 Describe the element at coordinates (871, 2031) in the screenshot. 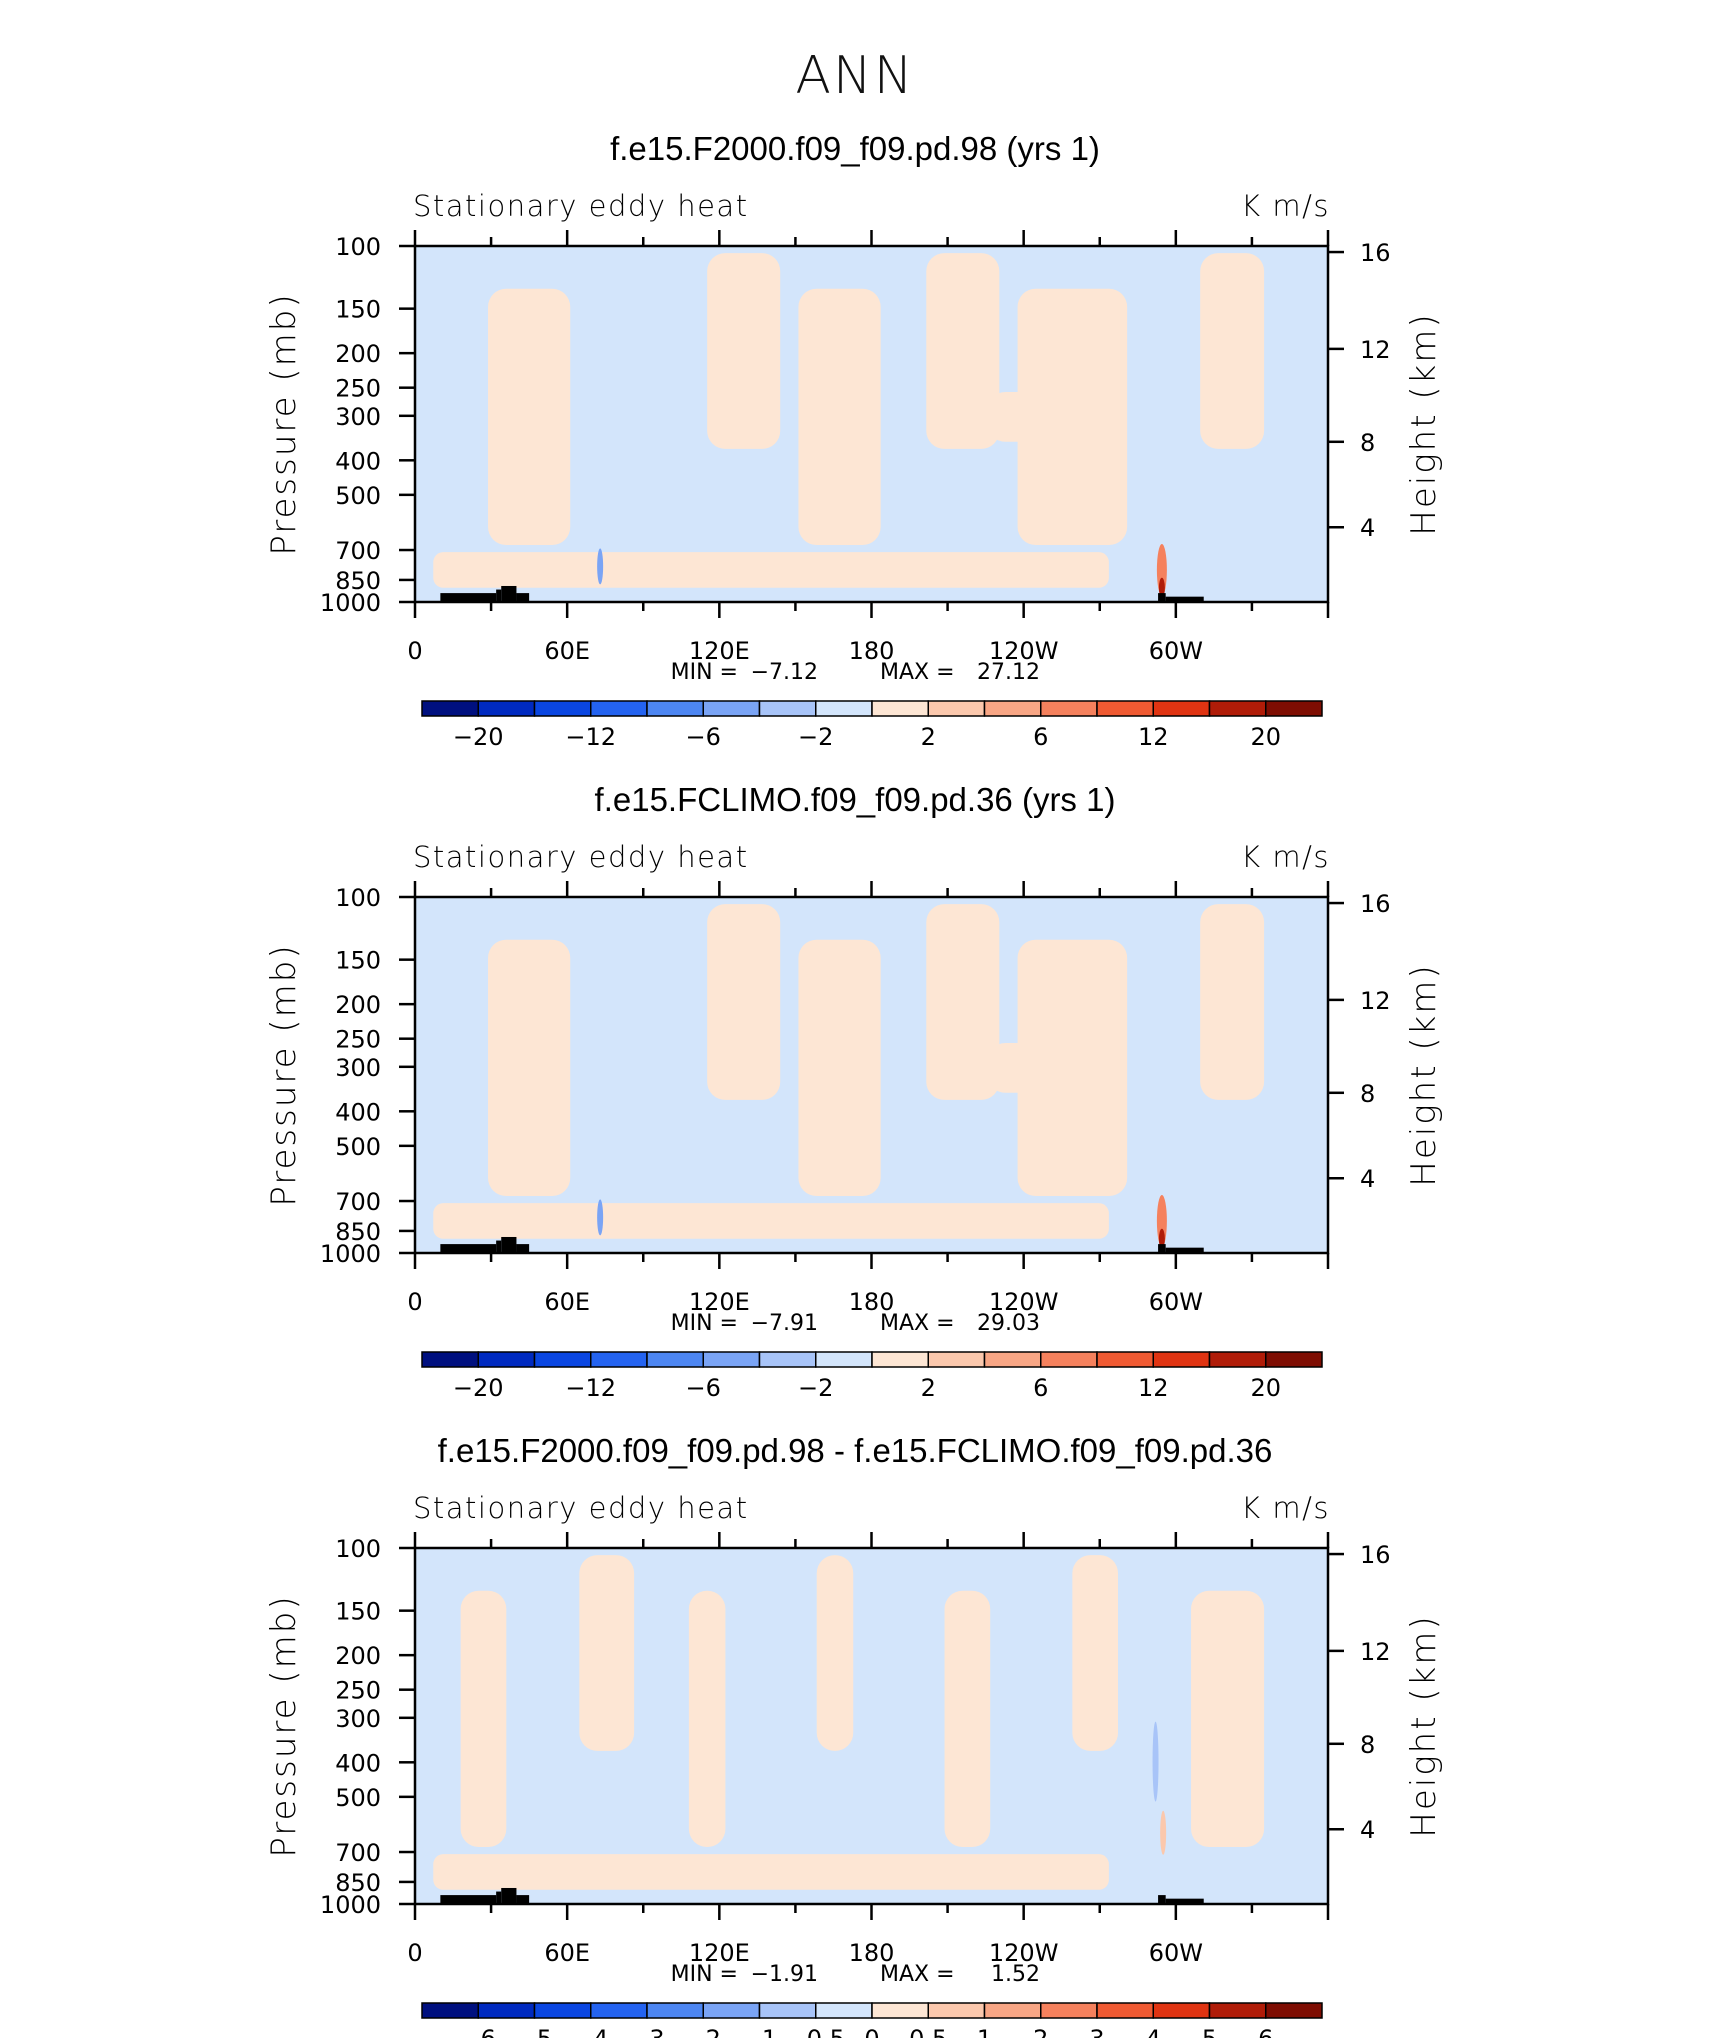

I see `colorbar-label: 0` at that location.